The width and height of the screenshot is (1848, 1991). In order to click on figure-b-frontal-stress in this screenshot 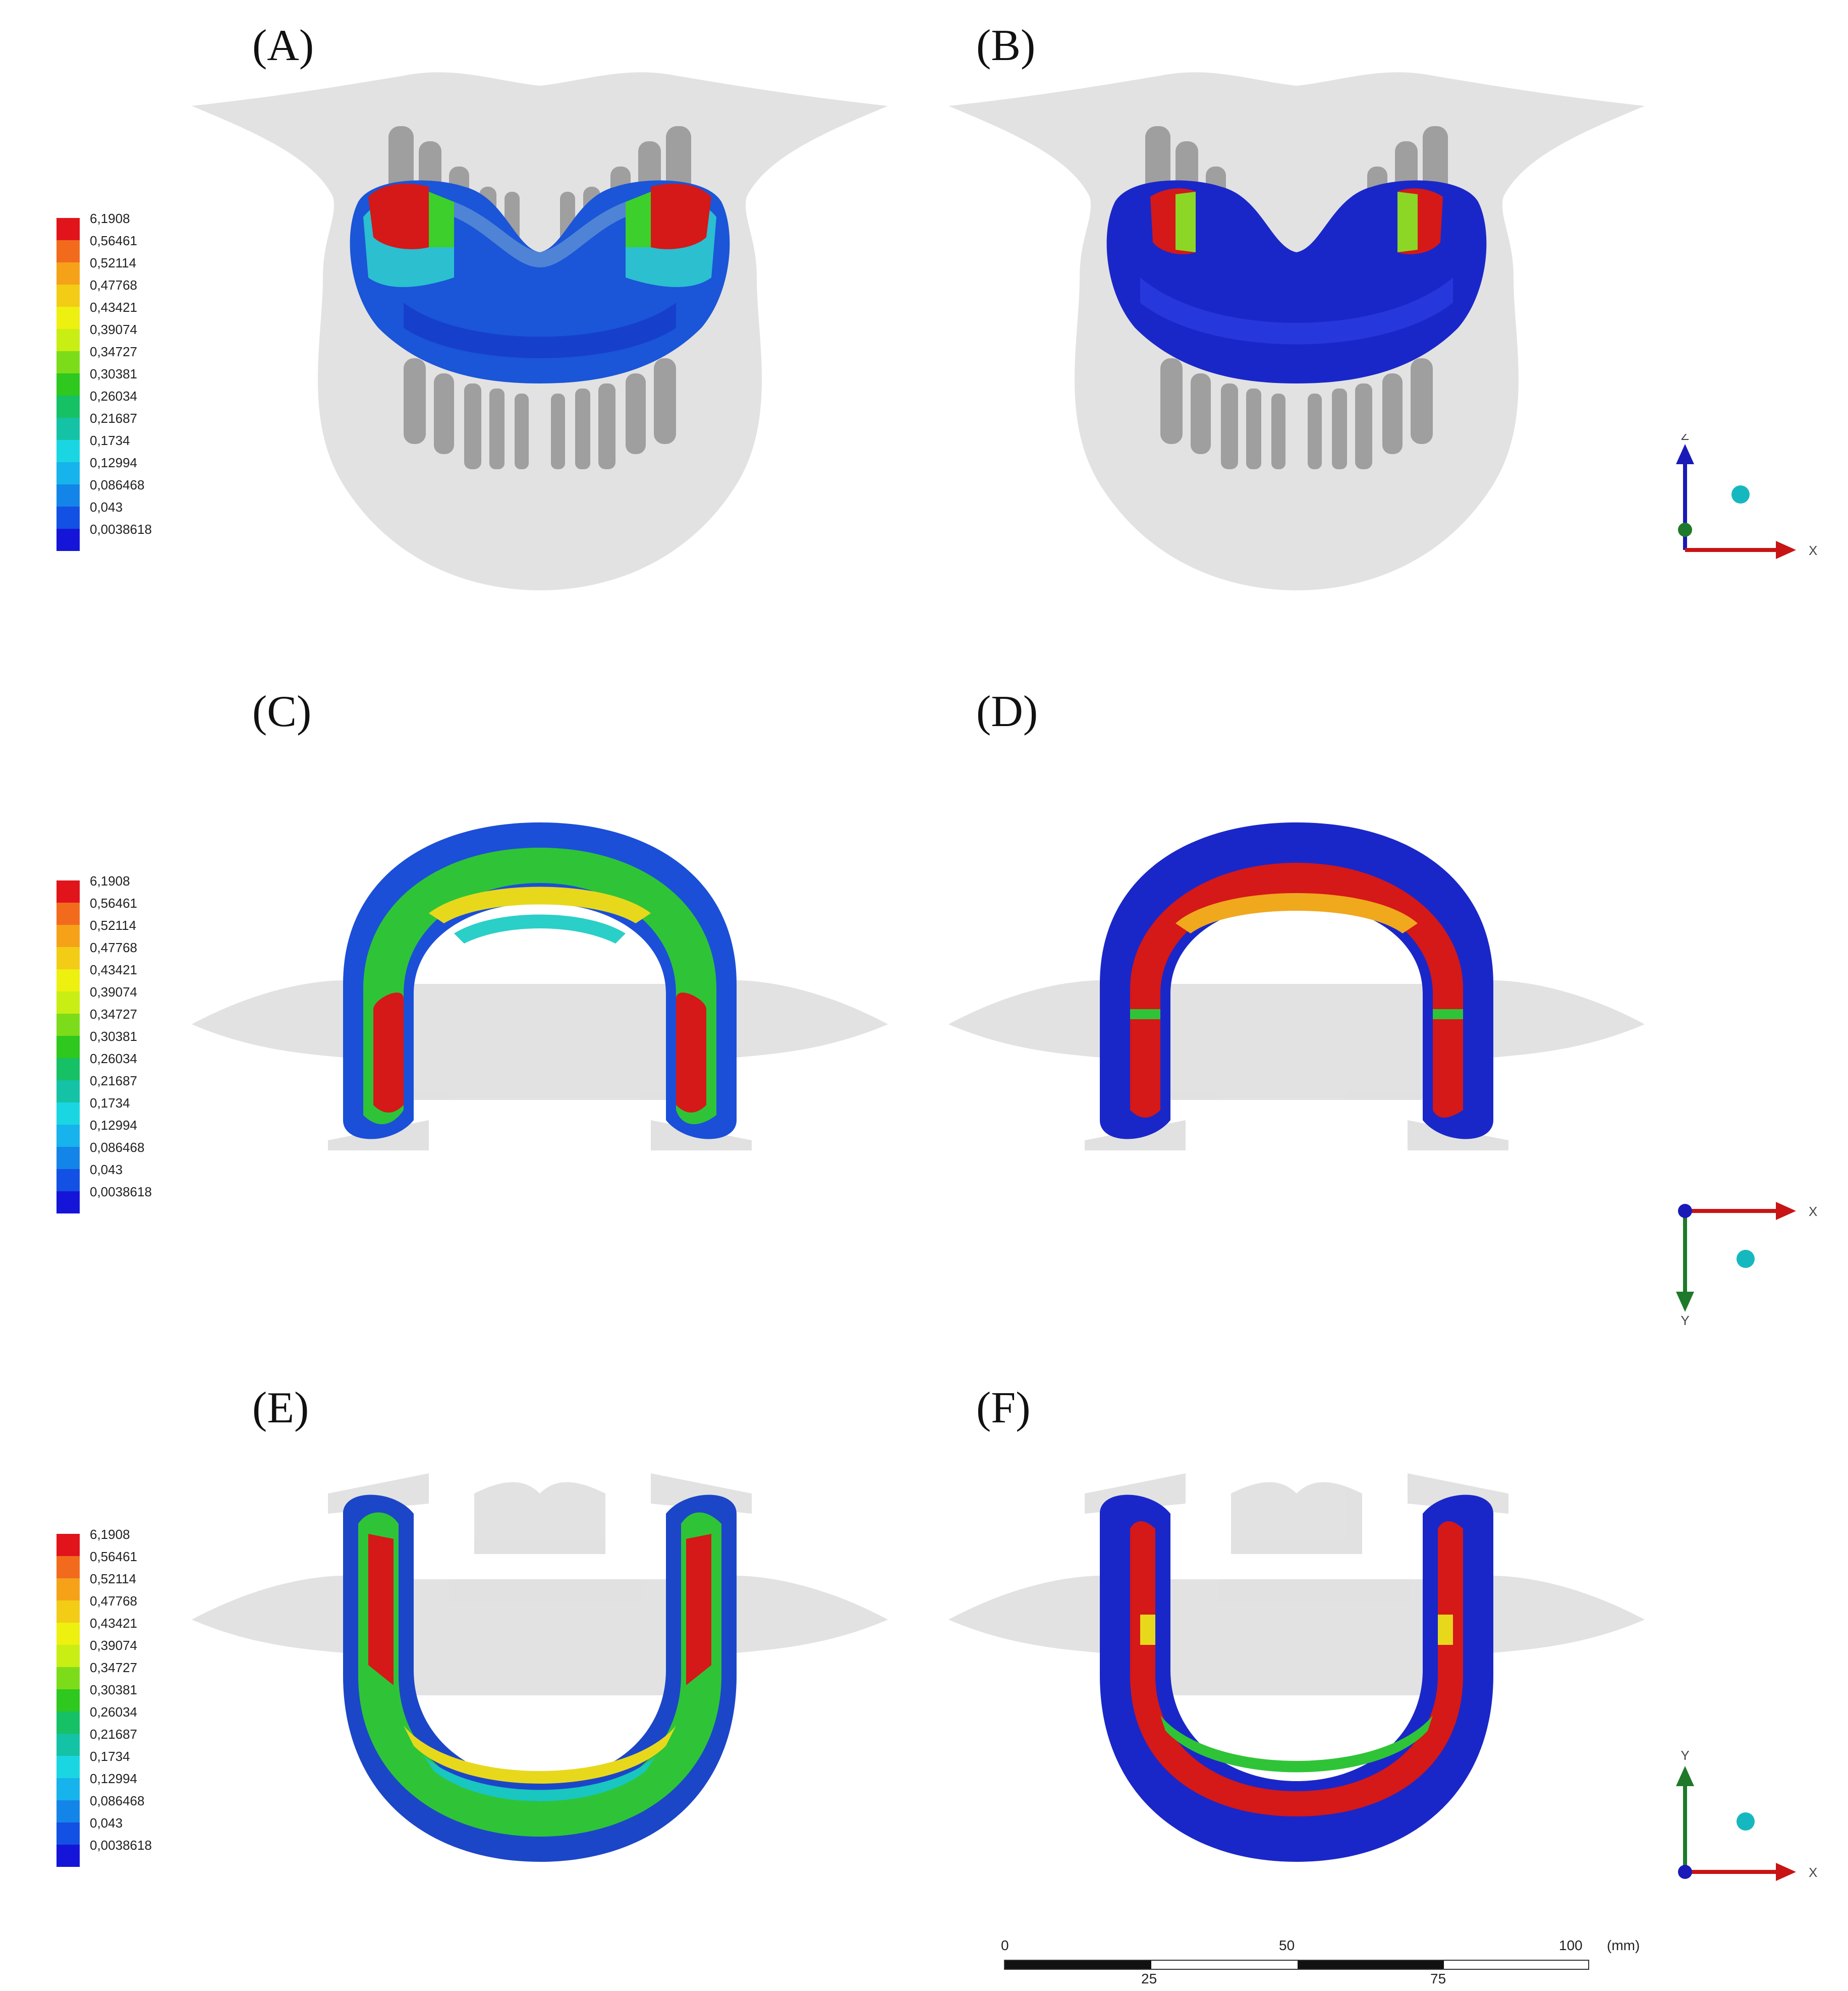, I will do `click(1296, 331)`.